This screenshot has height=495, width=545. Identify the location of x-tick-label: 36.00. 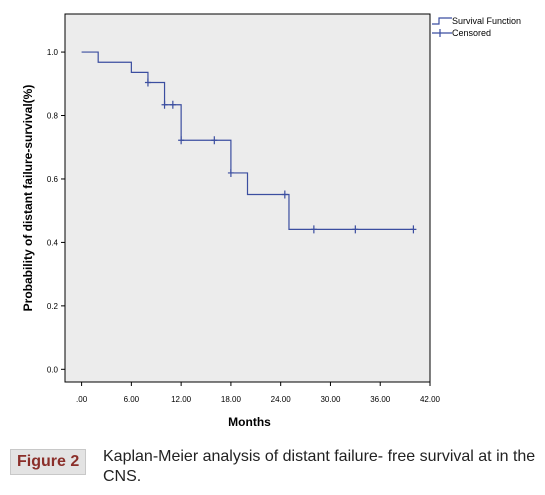
(380, 399).